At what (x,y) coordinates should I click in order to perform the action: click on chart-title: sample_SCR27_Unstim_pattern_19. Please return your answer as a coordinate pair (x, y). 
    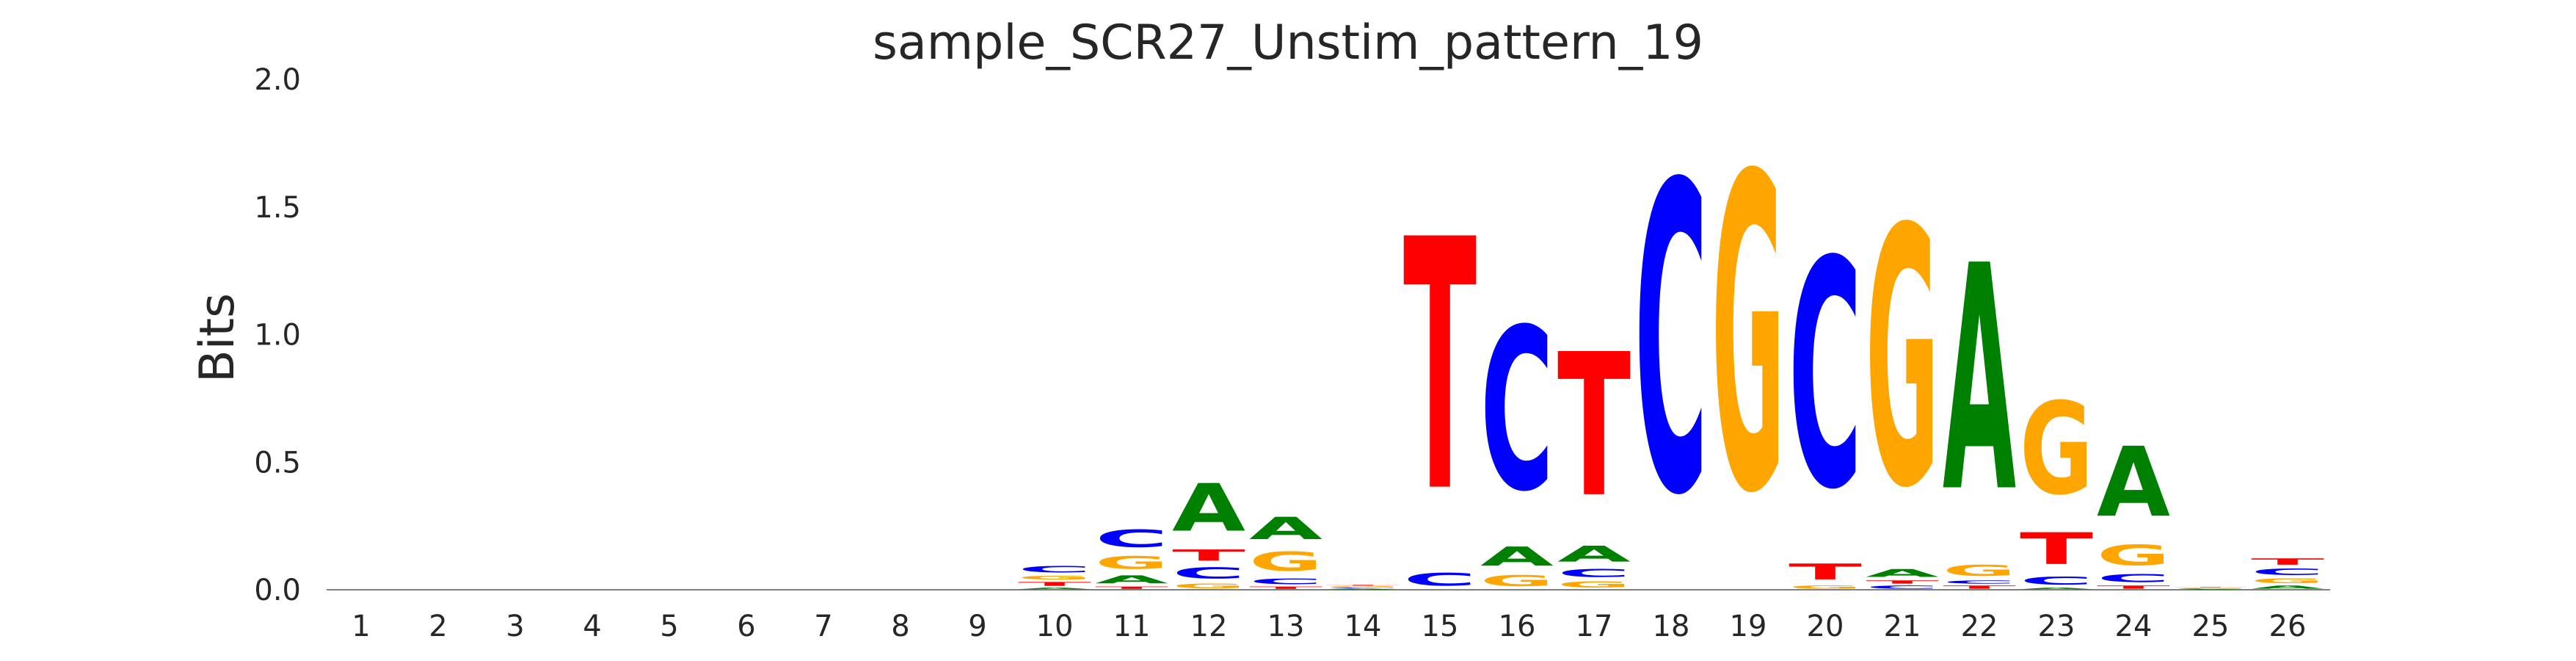
    Looking at the image, I should click on (1288, 43).